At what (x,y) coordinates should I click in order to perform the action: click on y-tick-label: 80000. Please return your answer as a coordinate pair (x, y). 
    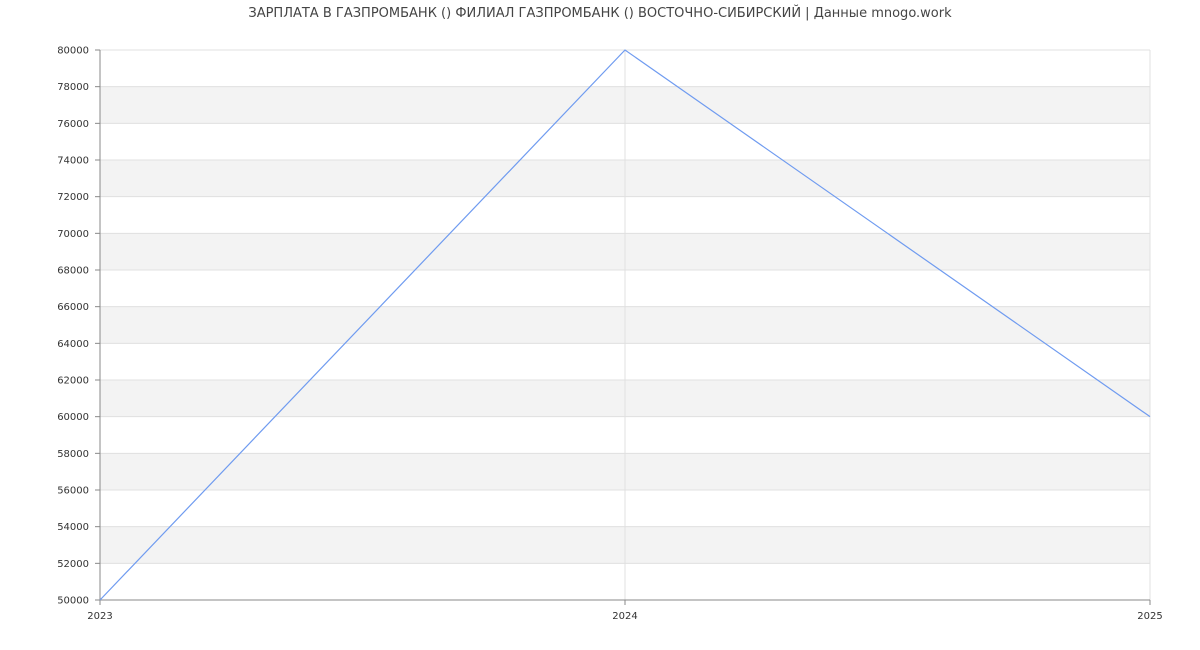
    Looking at the image, I should click on (73, 51).